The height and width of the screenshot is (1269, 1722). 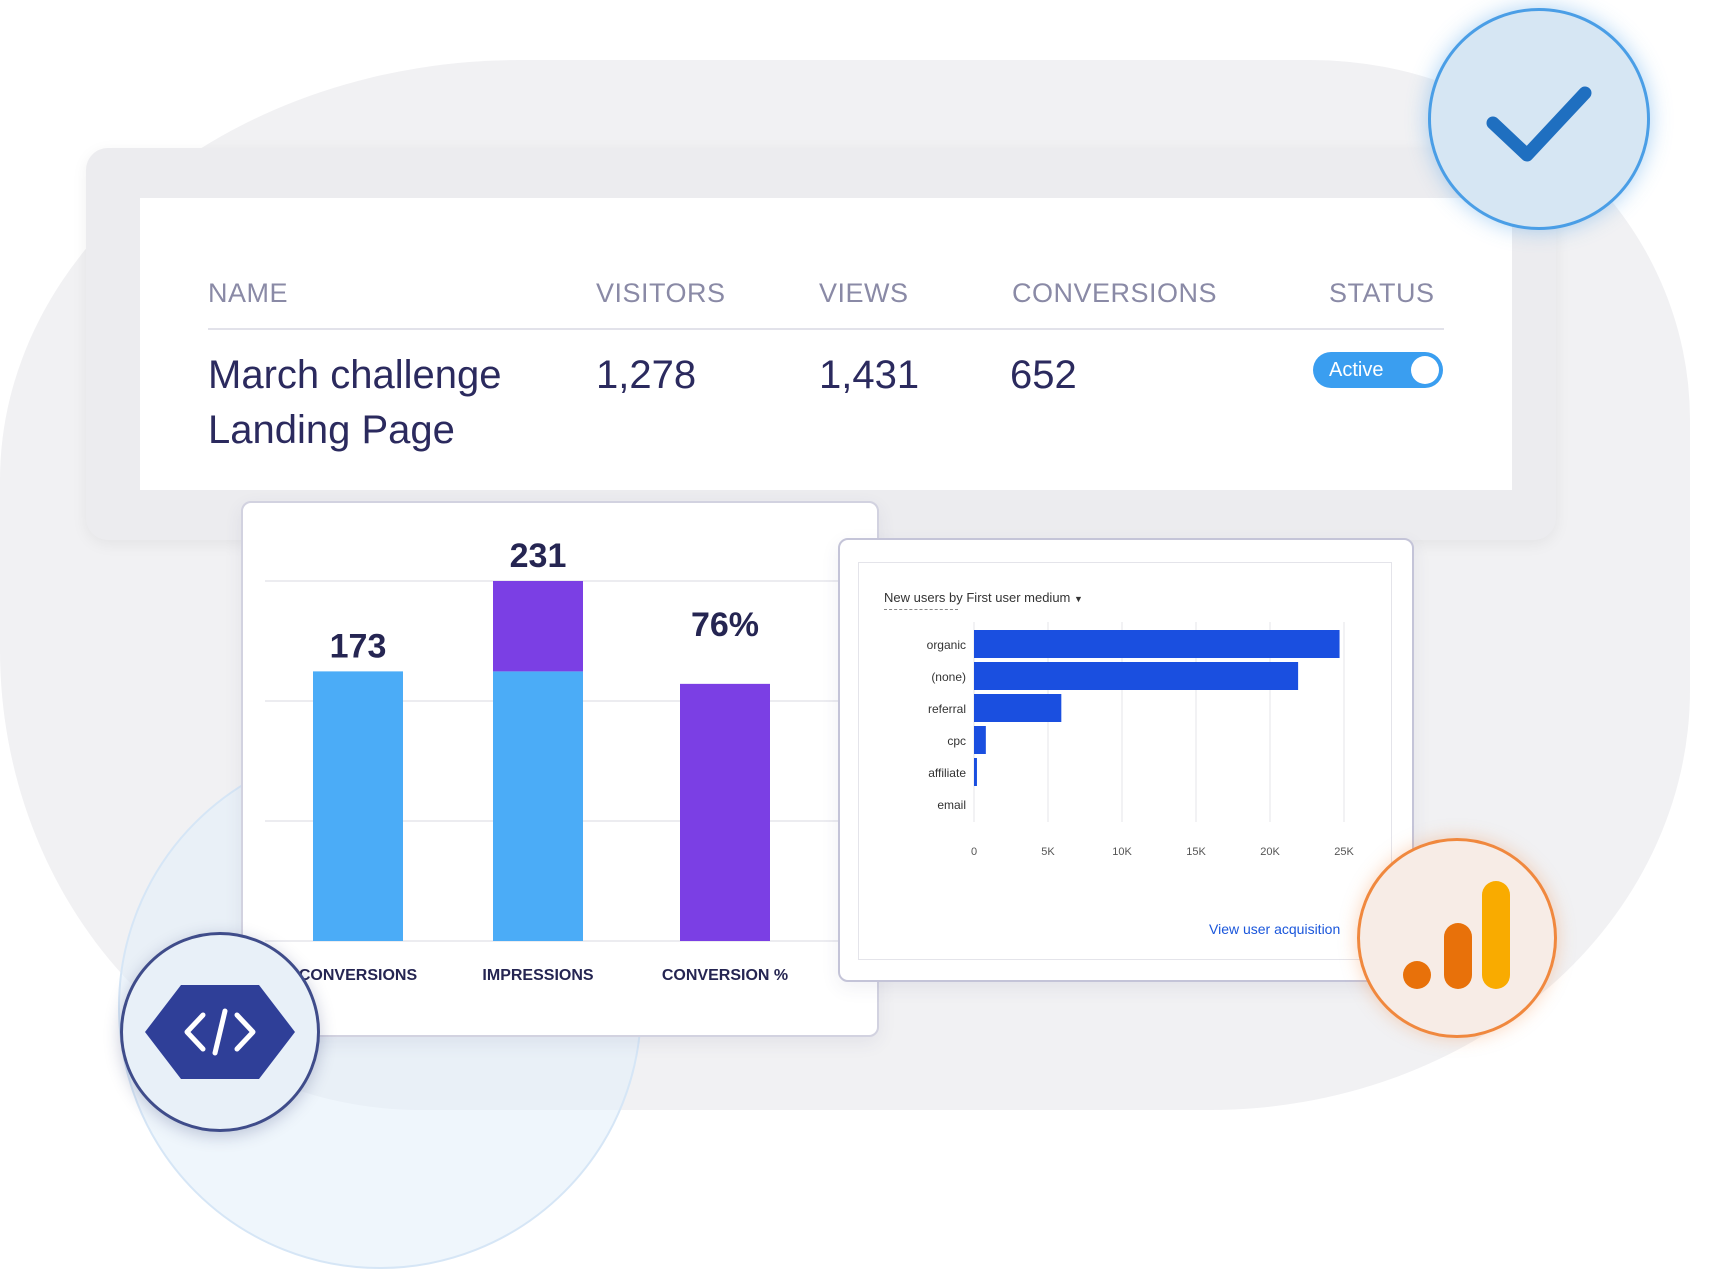 I want to click on data-label-1: 231, so click(x=538, y=556).